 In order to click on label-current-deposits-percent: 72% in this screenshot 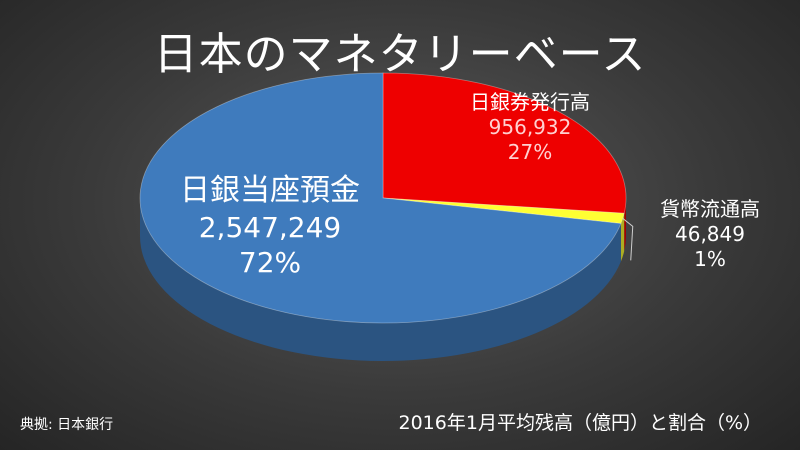, I will do `click(270, 262)`.